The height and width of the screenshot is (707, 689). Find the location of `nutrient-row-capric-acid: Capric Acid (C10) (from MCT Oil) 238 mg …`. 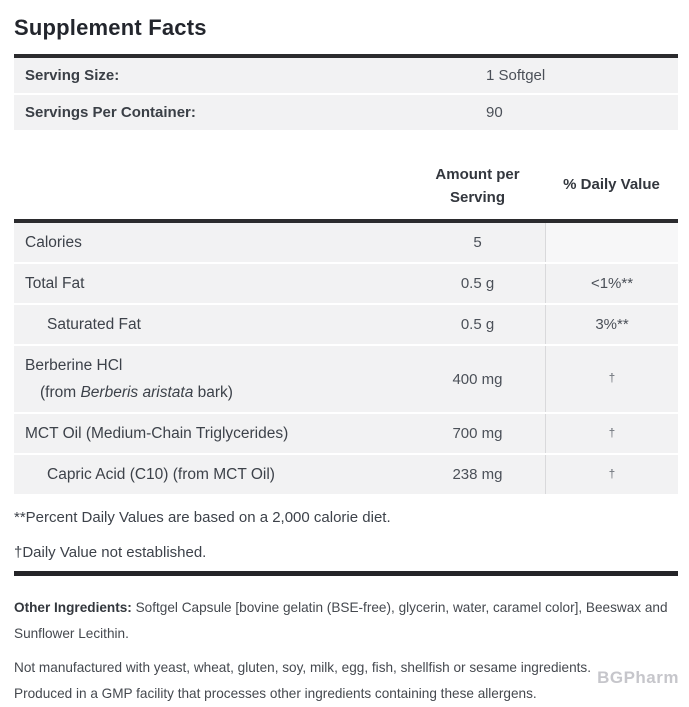

nutrient-row-capric-acid: Capric Acid (C10) (from MCT Oil) 238 mg … is located at coordinates (346, 475).